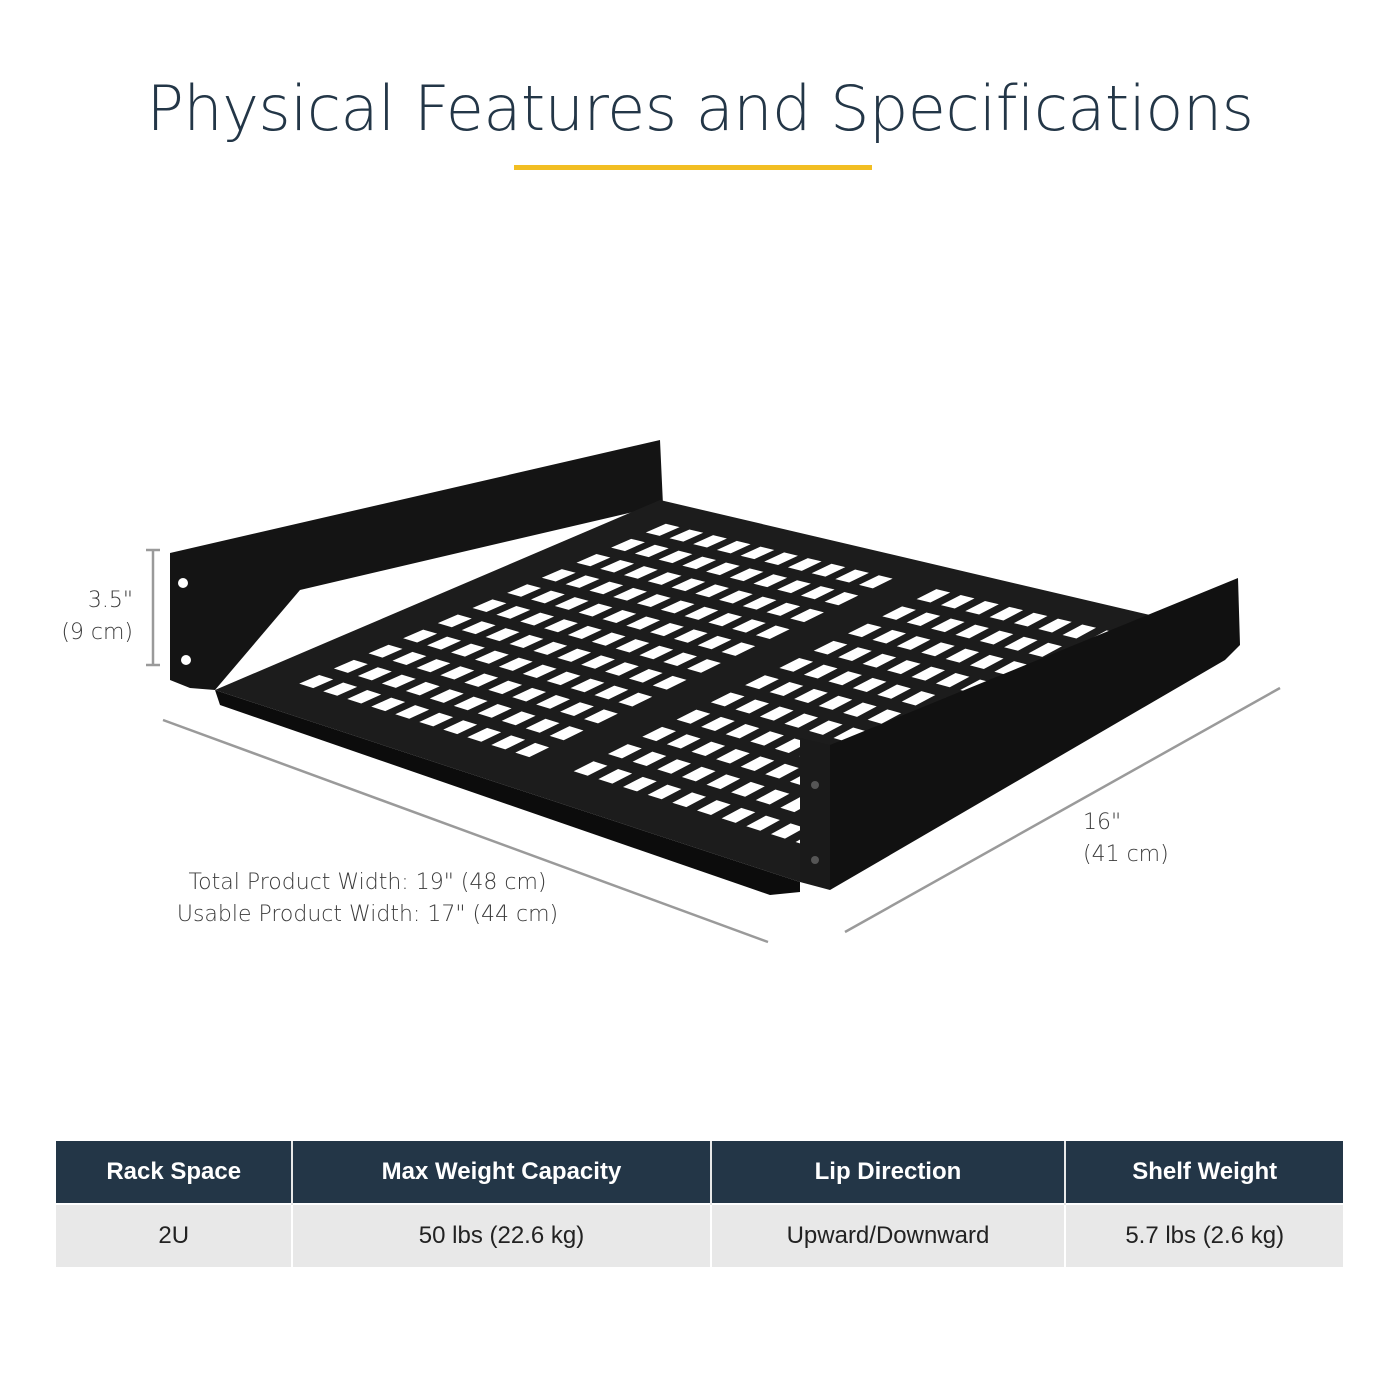 The image size is (1400, 1400). Describe the element at coordinates (96, 617) in the screenshot. I see `height-dimension-label: 3.5" (9 cm)` at that location.